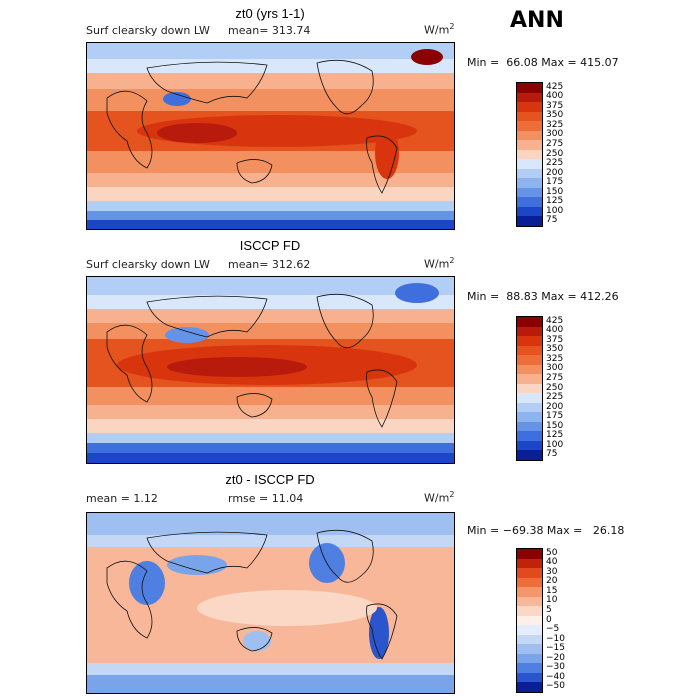 Image resolution: width=700 pixels, height=700 pixels. What do you see at coordinates (439, 29) in the screenshot?
I see `panel1-units: W/m2` at bounding box center [439, 29].